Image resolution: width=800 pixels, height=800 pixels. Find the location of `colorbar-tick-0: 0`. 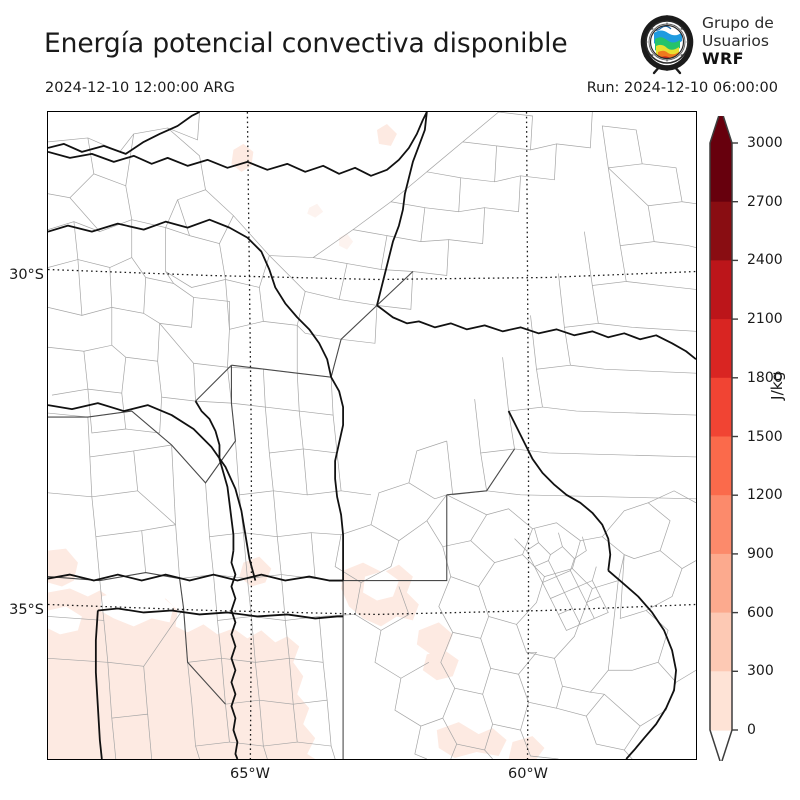

colorbar-tick-0: 0 is located at coordinates (751, 730).